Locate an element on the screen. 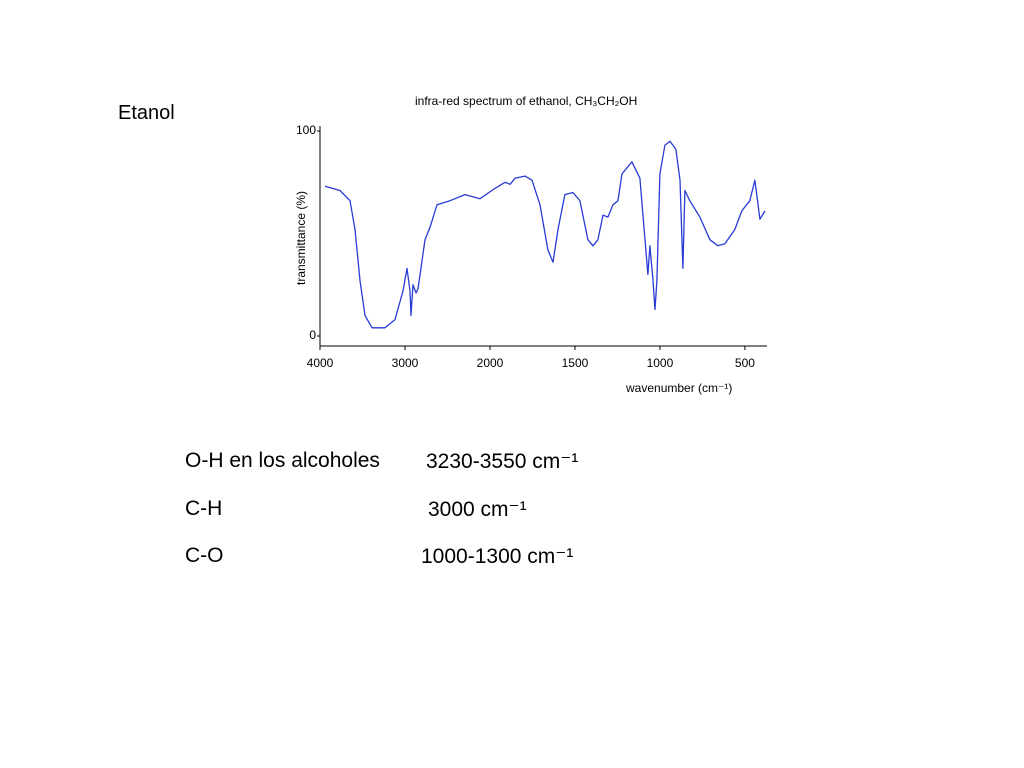  x-tick-label: 1000 is located at coordinates (660, 363).